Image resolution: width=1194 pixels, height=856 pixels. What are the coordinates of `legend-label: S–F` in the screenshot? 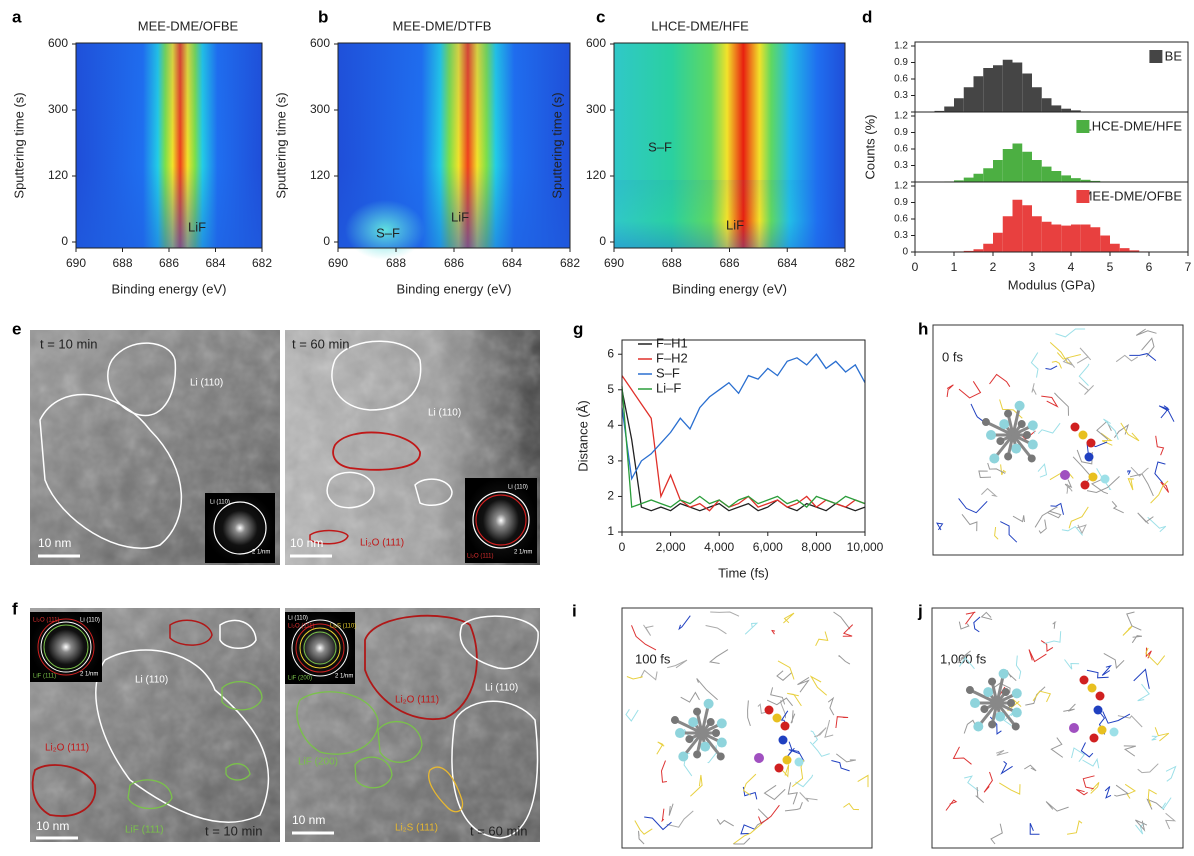 It's located at (668, 372).